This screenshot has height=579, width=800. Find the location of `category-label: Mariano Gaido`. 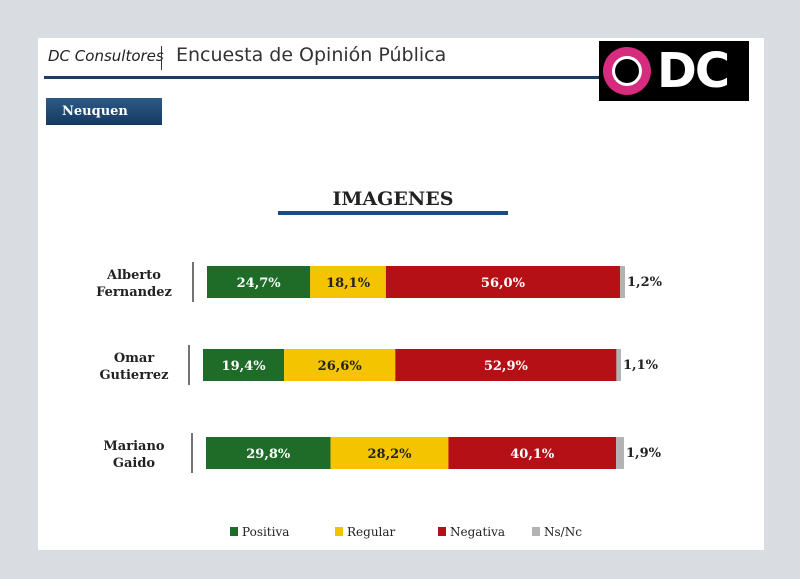

category-label: Mariano Gaido is located at coordinates (133, 455).